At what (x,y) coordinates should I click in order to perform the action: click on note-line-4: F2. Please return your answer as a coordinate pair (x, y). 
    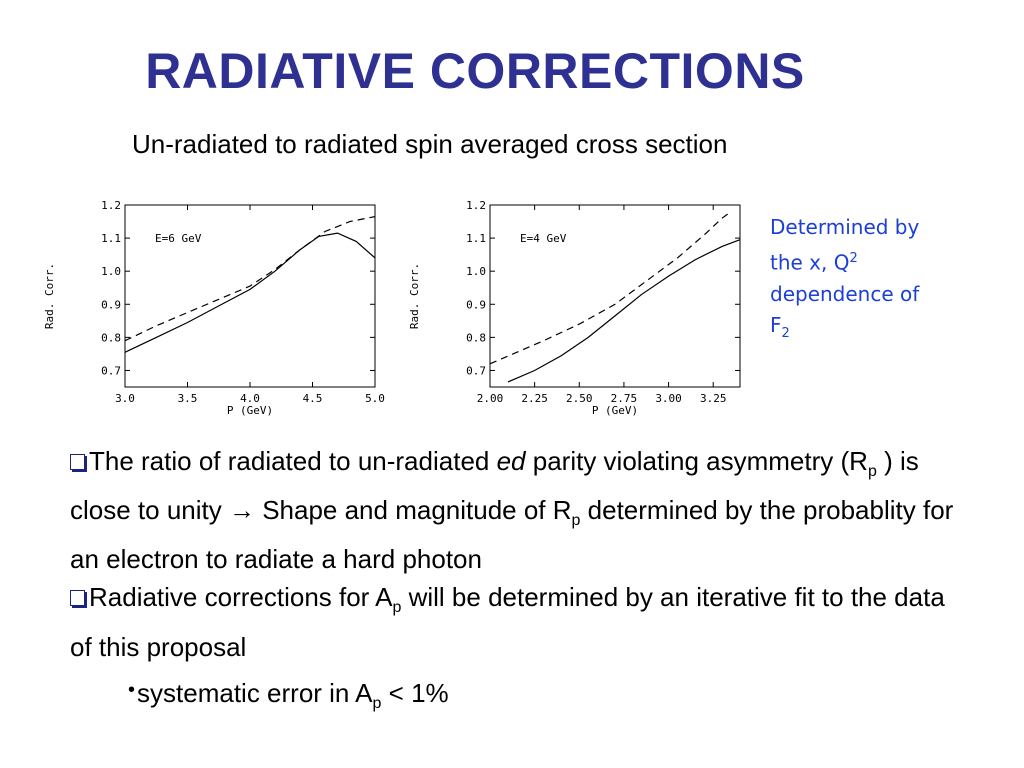
    Looking at the image, I should click on (780, 326).